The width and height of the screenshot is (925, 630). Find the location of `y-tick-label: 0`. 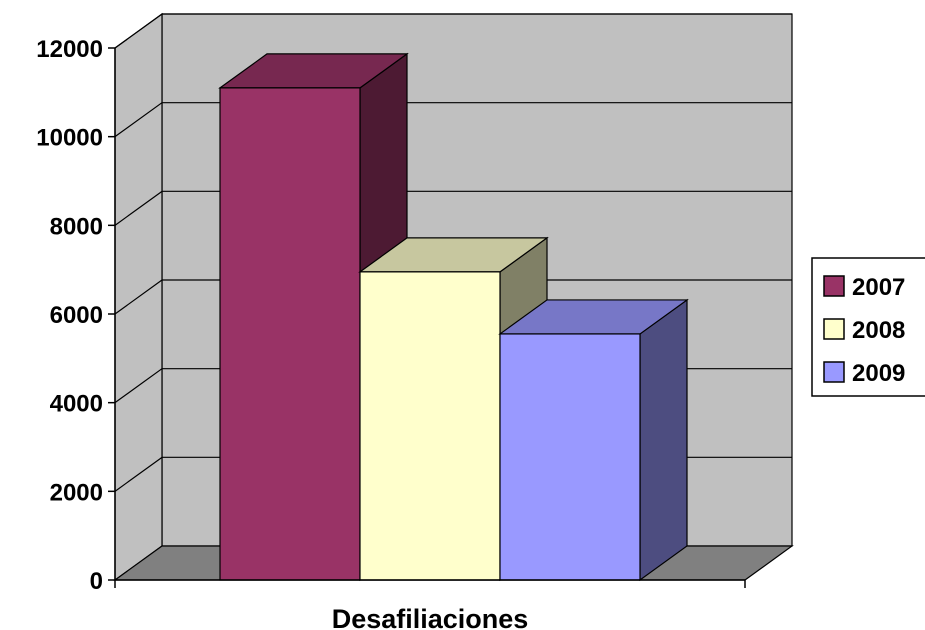

y-tick-label: 0 is located at coordinates (96, 581).